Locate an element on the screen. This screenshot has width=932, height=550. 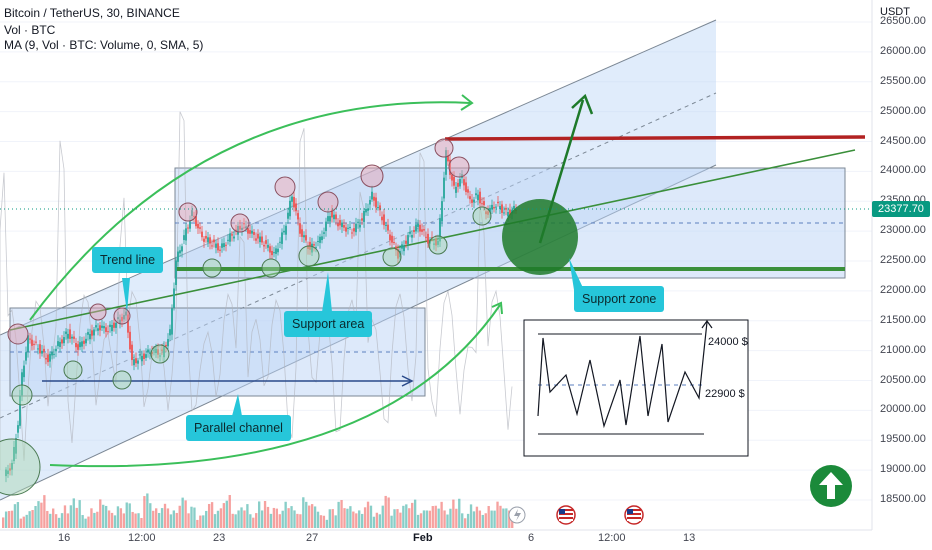
time-tick-label: 13 is located at coordinates (689, 538).